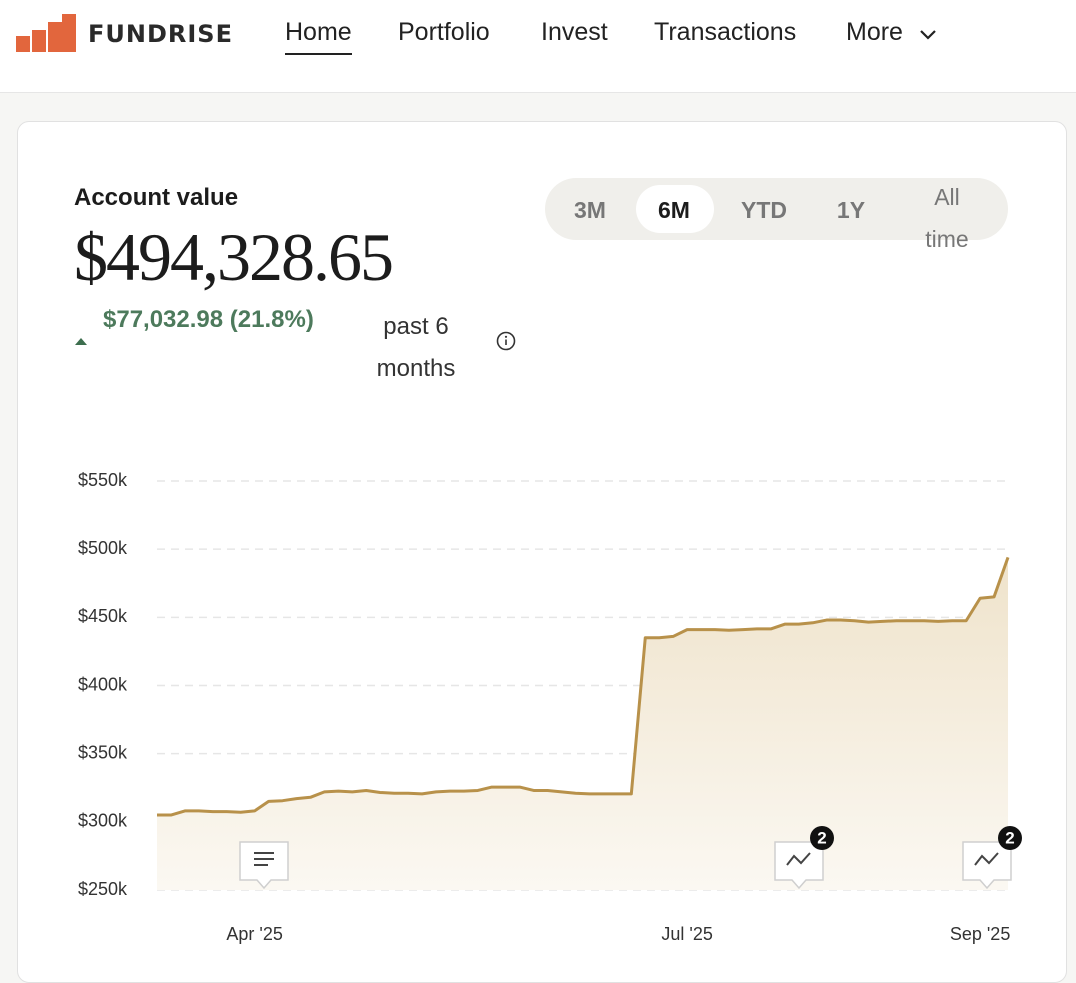 This screenshot has height=983, width=1076. I want to click on x-tick-label: Sep '25, so click(980, 934).